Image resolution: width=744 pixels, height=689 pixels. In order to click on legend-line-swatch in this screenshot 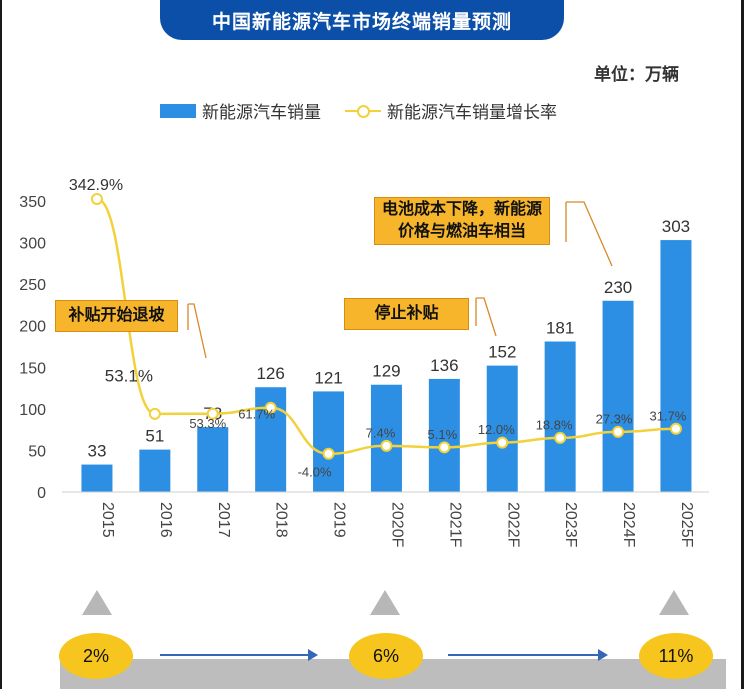, I will do `click(363, 111)`.